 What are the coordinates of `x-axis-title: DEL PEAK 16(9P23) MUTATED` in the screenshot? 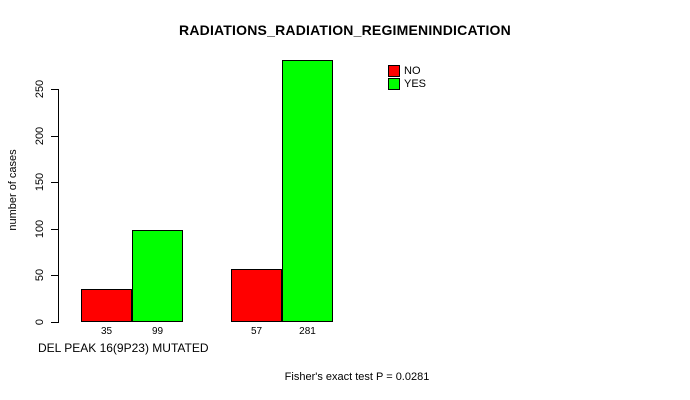 It's located at (123, 348).